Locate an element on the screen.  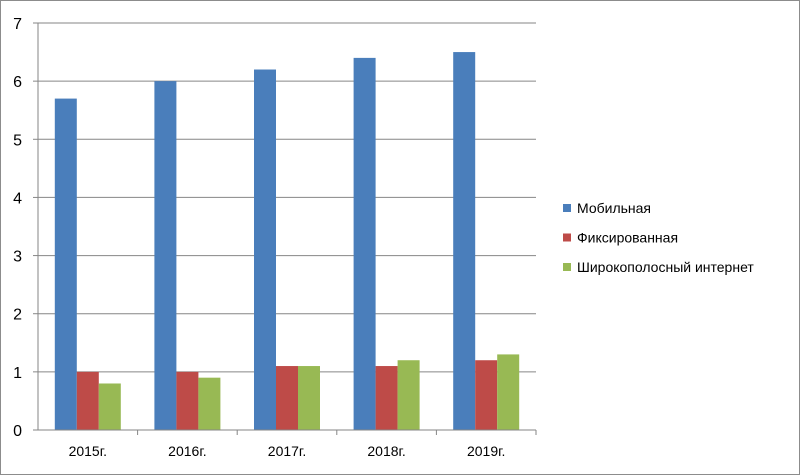
y-tick-label: 4 is located at coordinates (17, 198).